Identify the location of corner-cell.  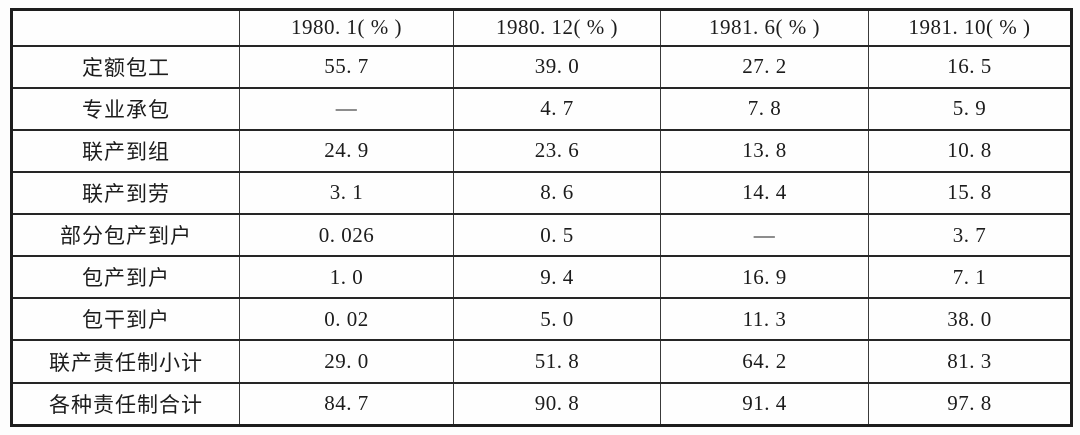
(125, 27).